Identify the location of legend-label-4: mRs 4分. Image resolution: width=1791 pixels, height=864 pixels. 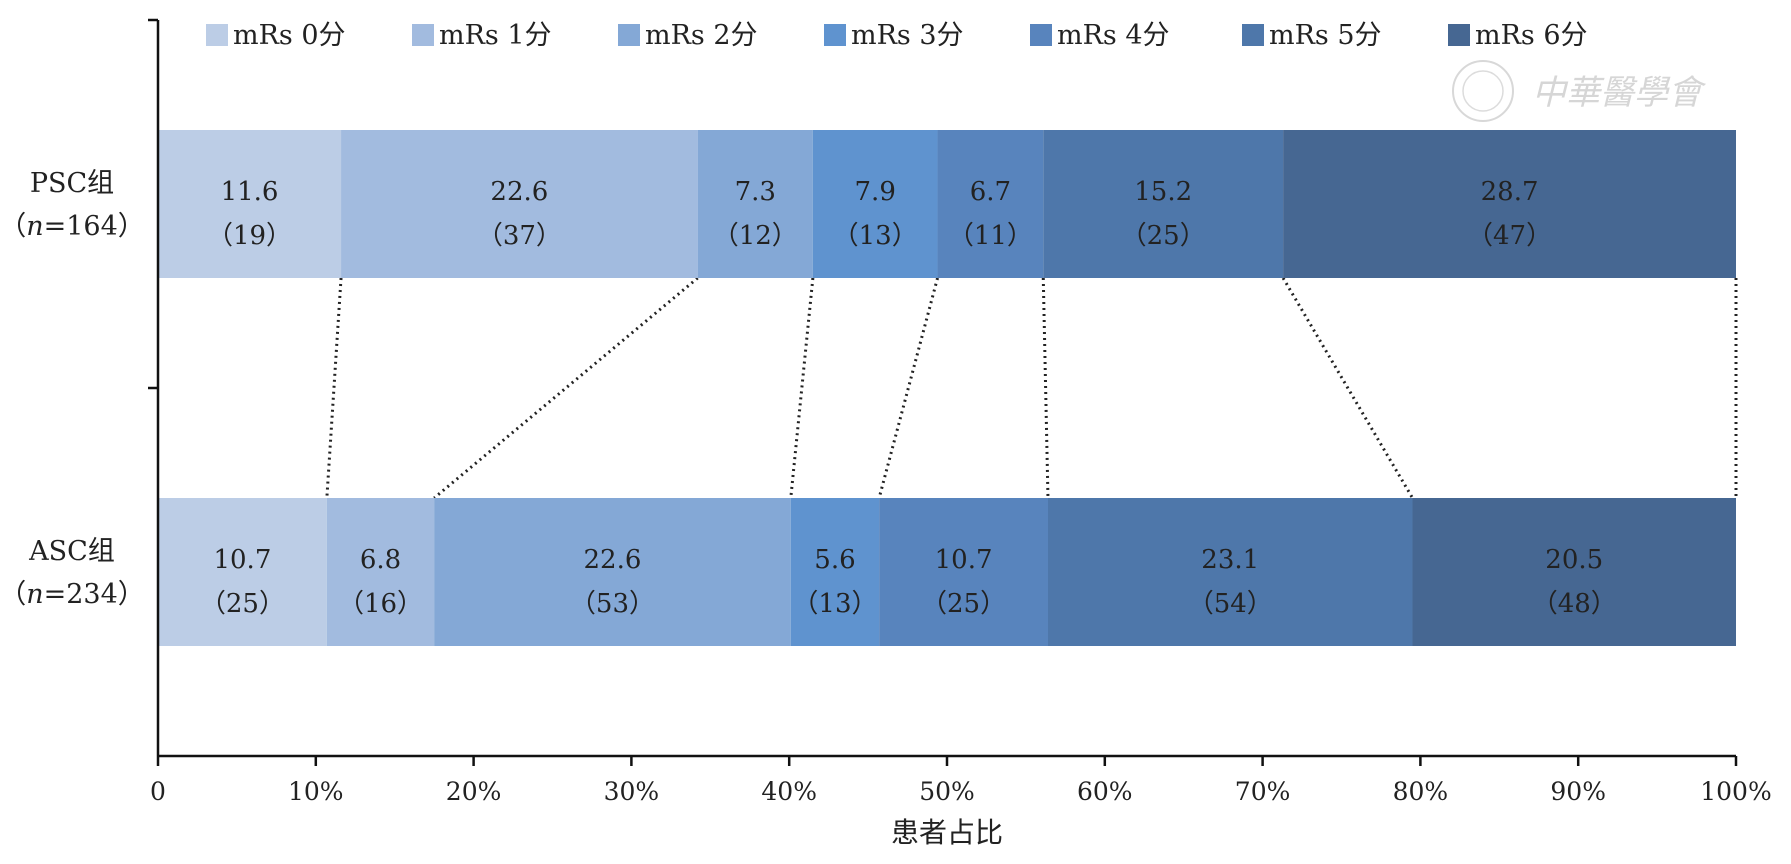
(1113, 35).